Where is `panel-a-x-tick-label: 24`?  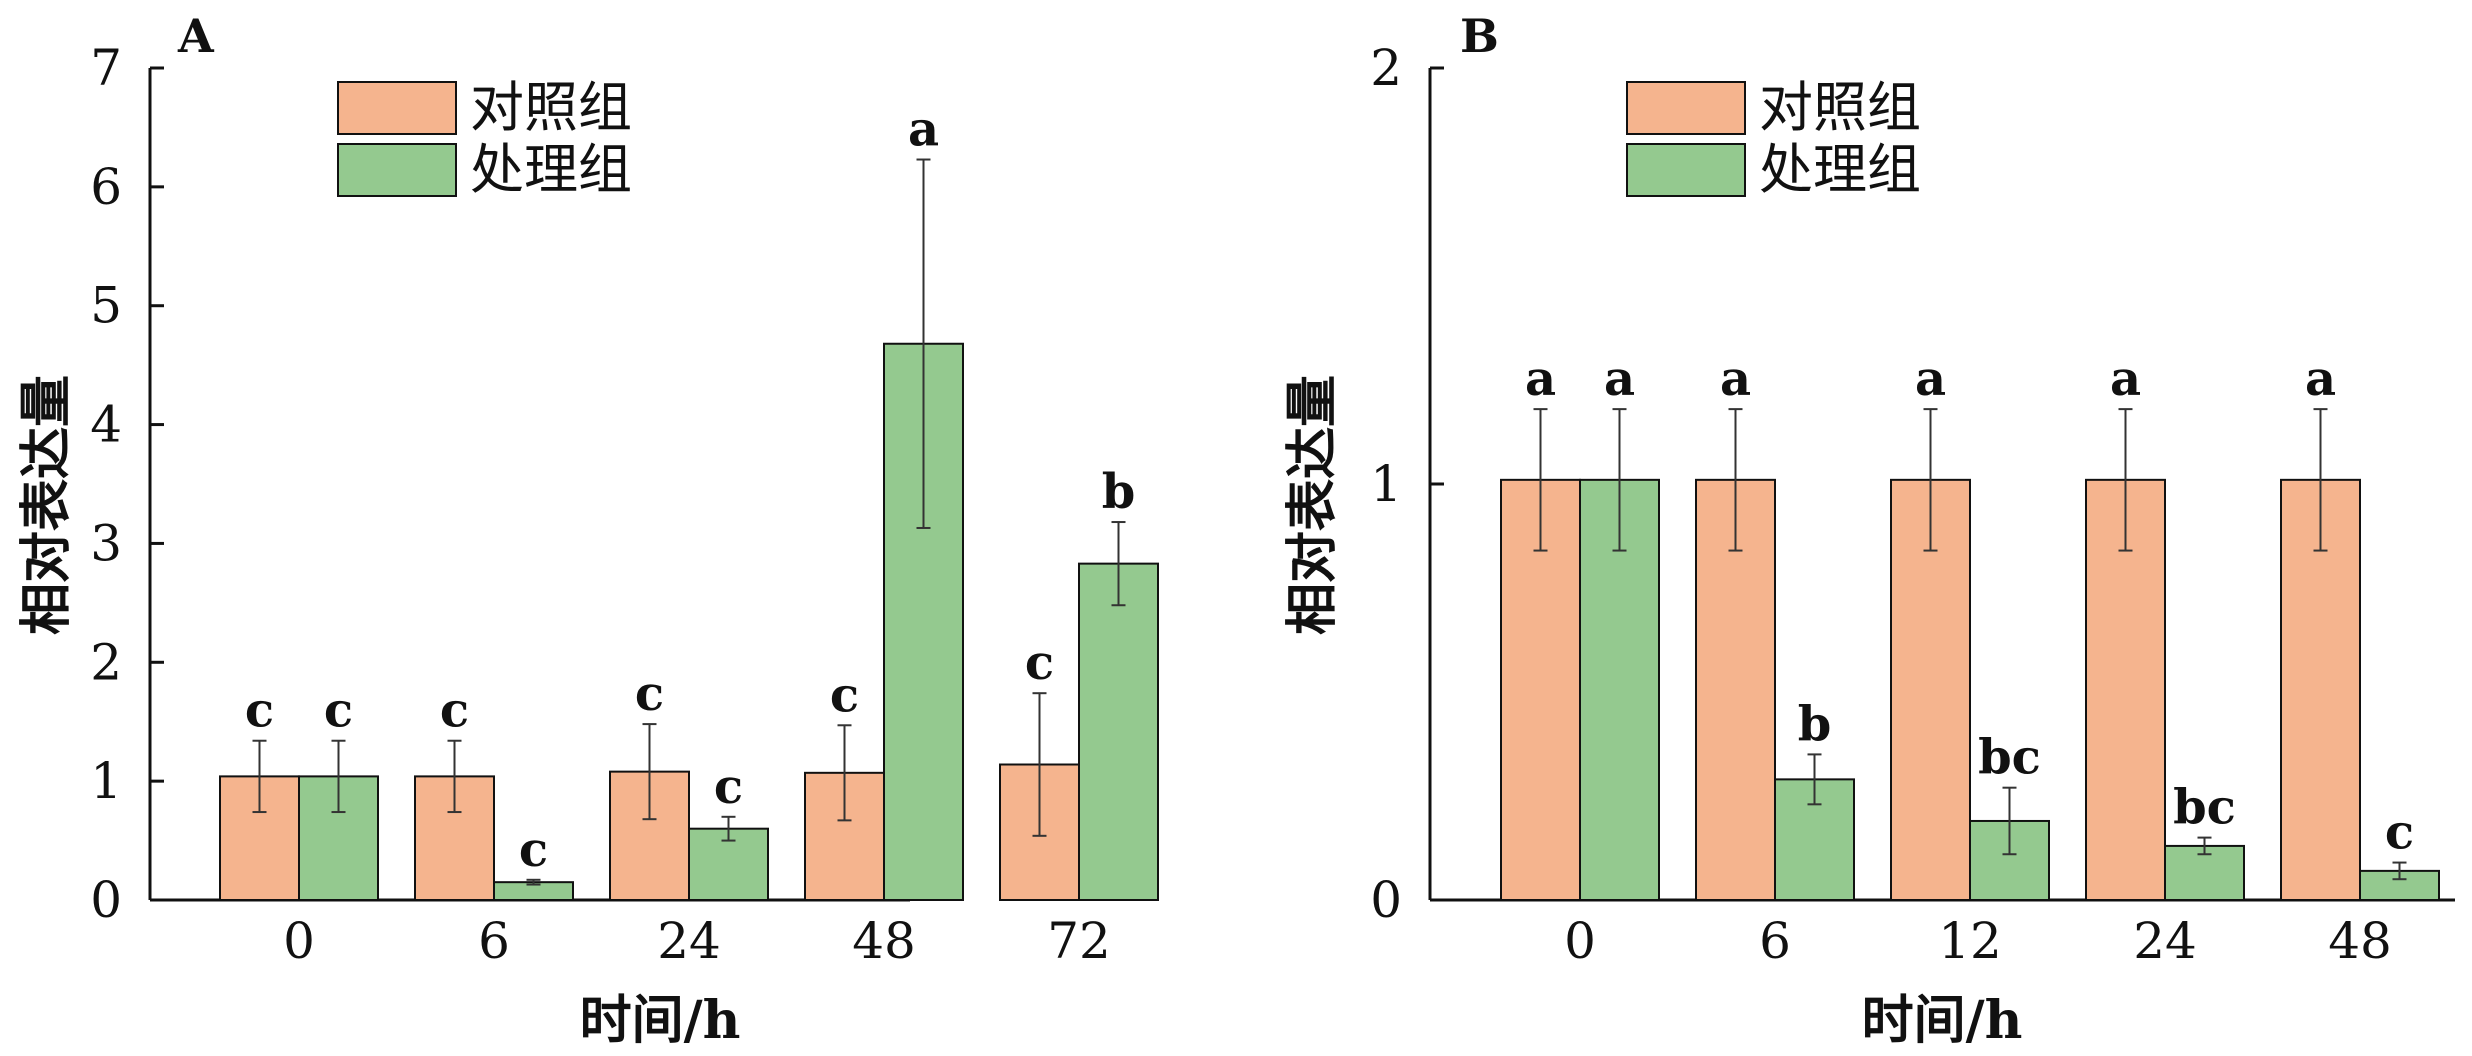
panel-a-x-tick-label: 24 is located at coordinates (689, 941).